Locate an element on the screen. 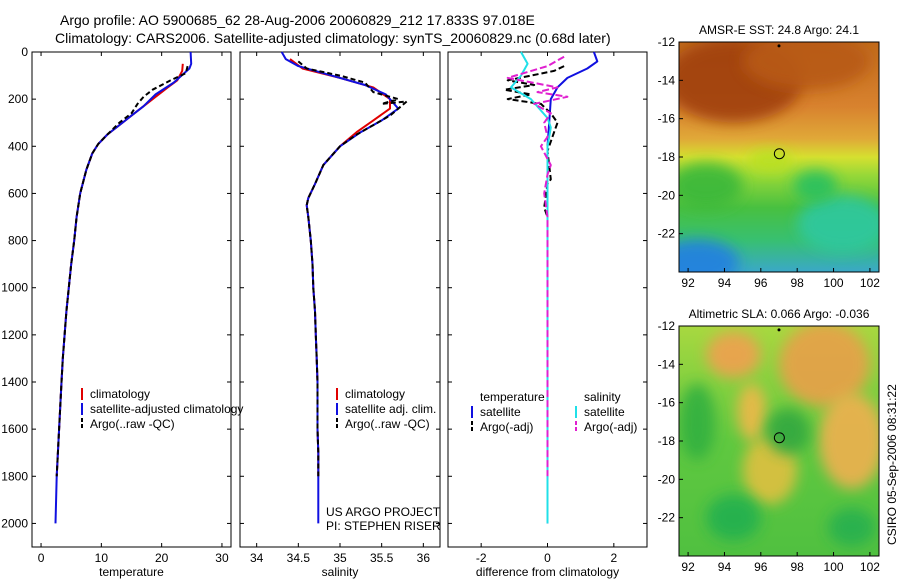  x-tick-label: 36 is located at coordinates (424, 558).